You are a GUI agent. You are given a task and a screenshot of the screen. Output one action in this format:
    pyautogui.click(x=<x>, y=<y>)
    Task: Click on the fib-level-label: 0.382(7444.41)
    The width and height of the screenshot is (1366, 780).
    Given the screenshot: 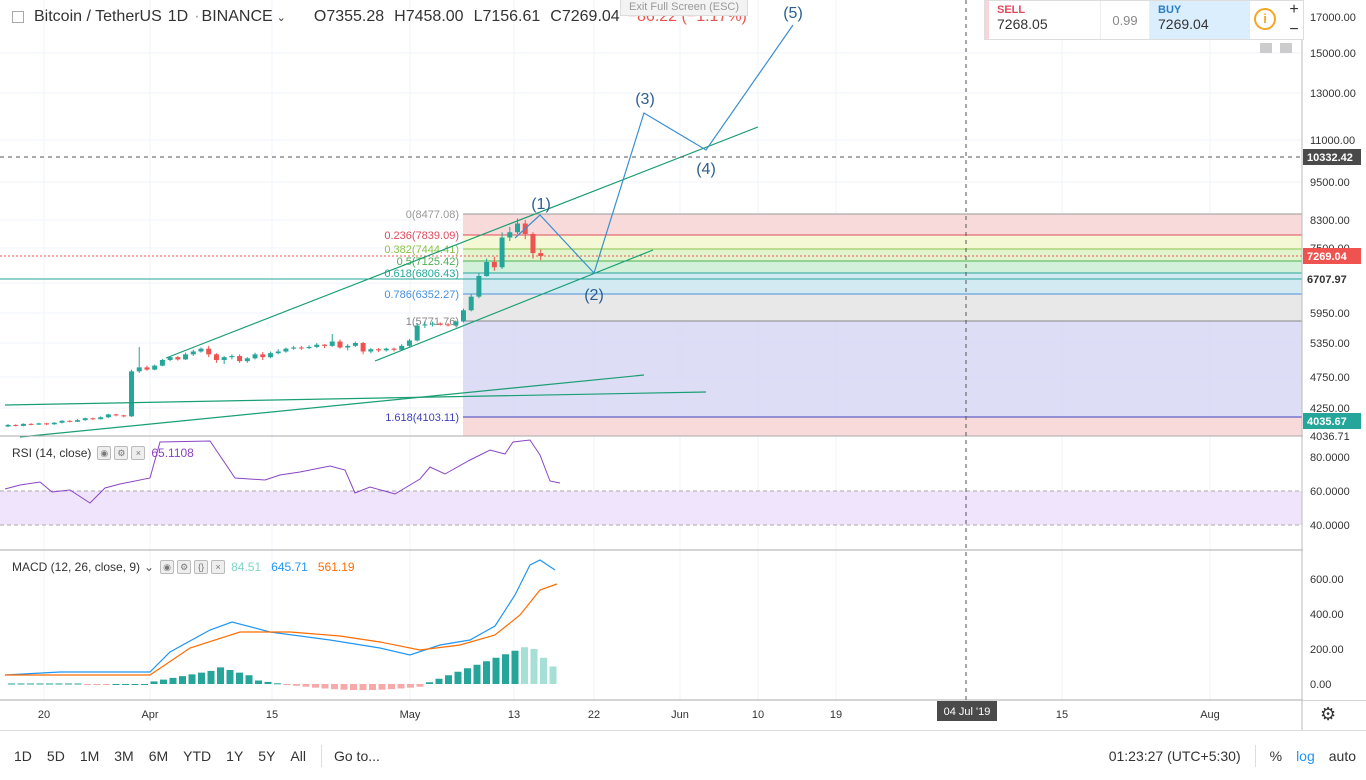 What is the action you would take?
    pyautogui.click(x=421, y=250)
    